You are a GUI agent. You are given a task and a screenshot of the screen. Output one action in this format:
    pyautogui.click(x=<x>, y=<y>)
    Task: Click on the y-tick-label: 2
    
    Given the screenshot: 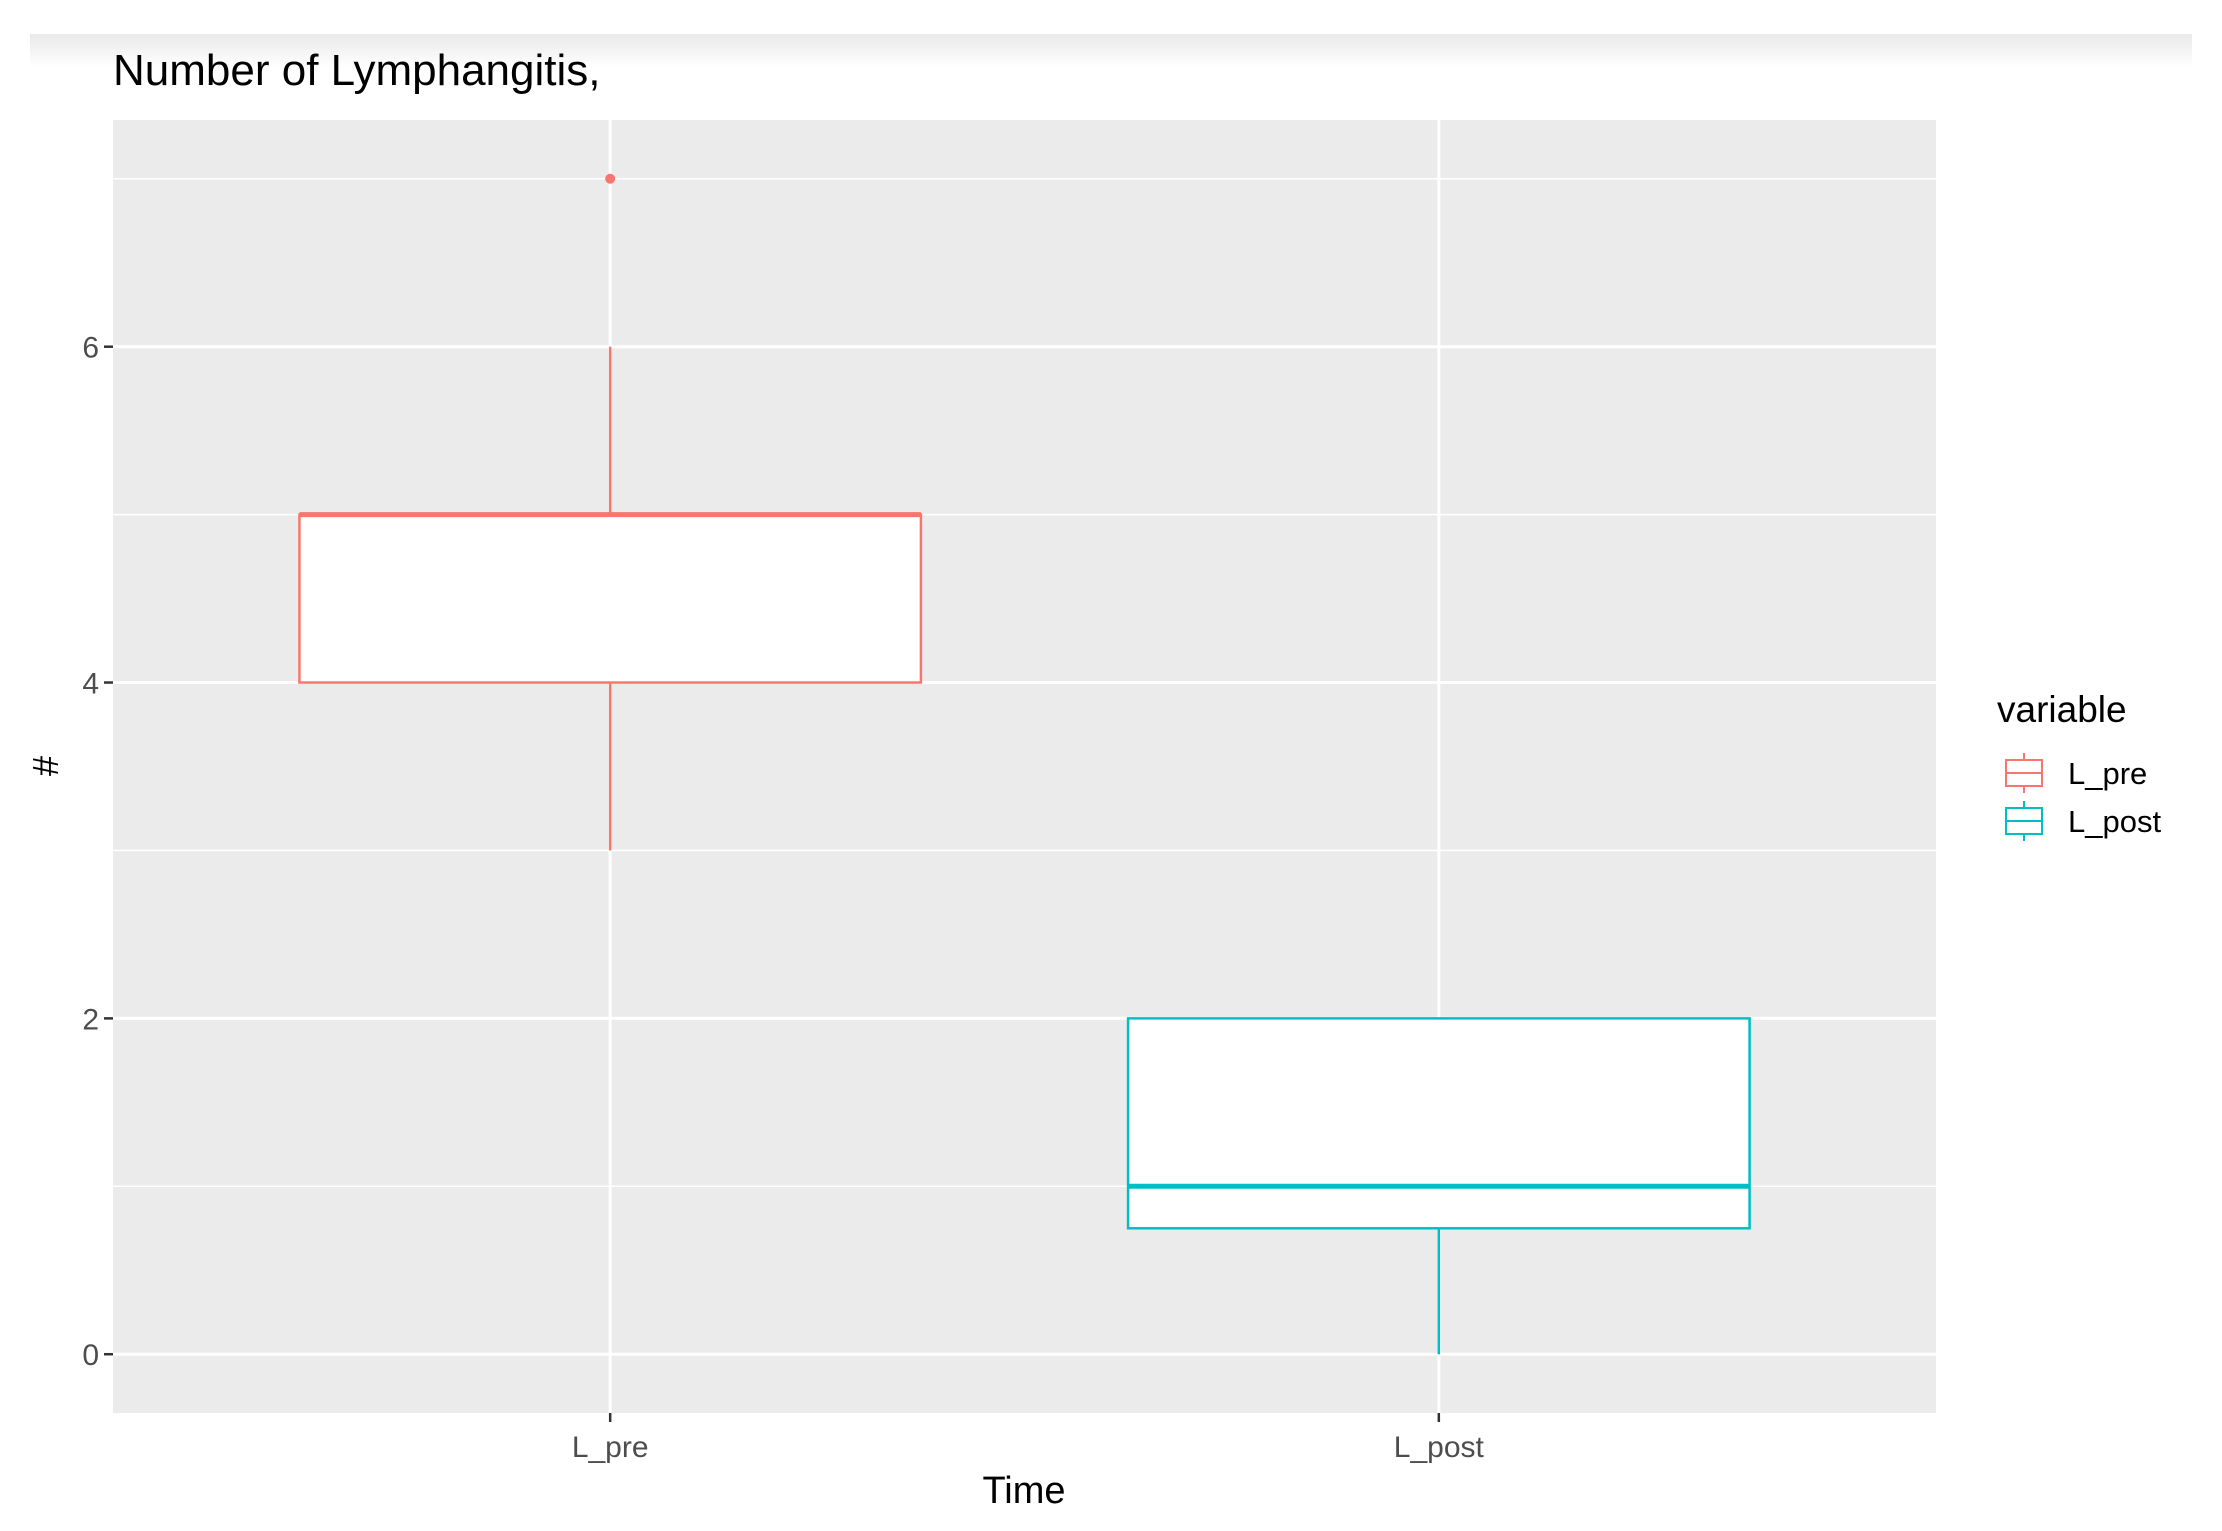 What is the action you would take?
    pyautogui.click(x=90, y=1019)
    